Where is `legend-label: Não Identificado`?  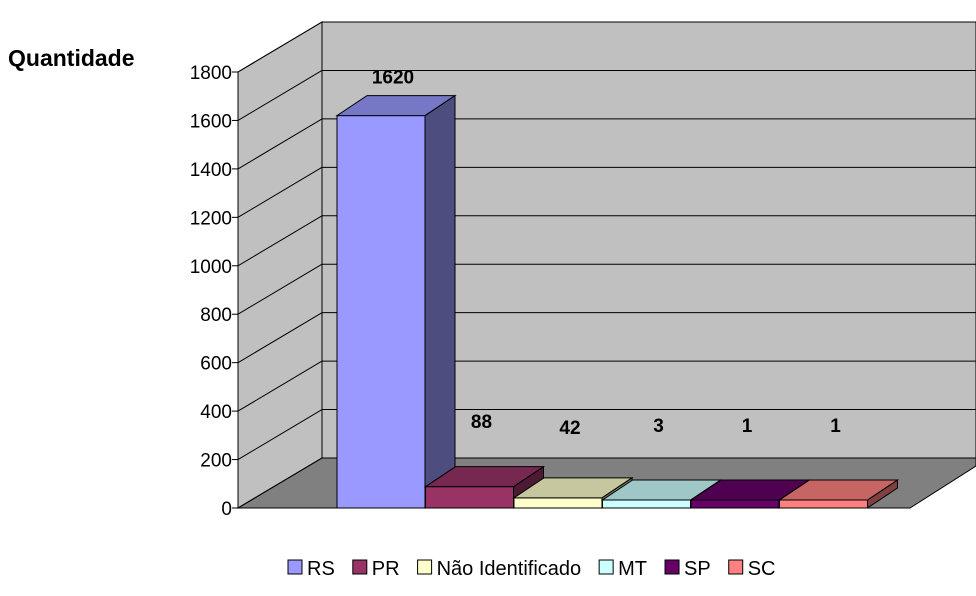 legend-label: Não Identificado is located at coordinates (509, 569).